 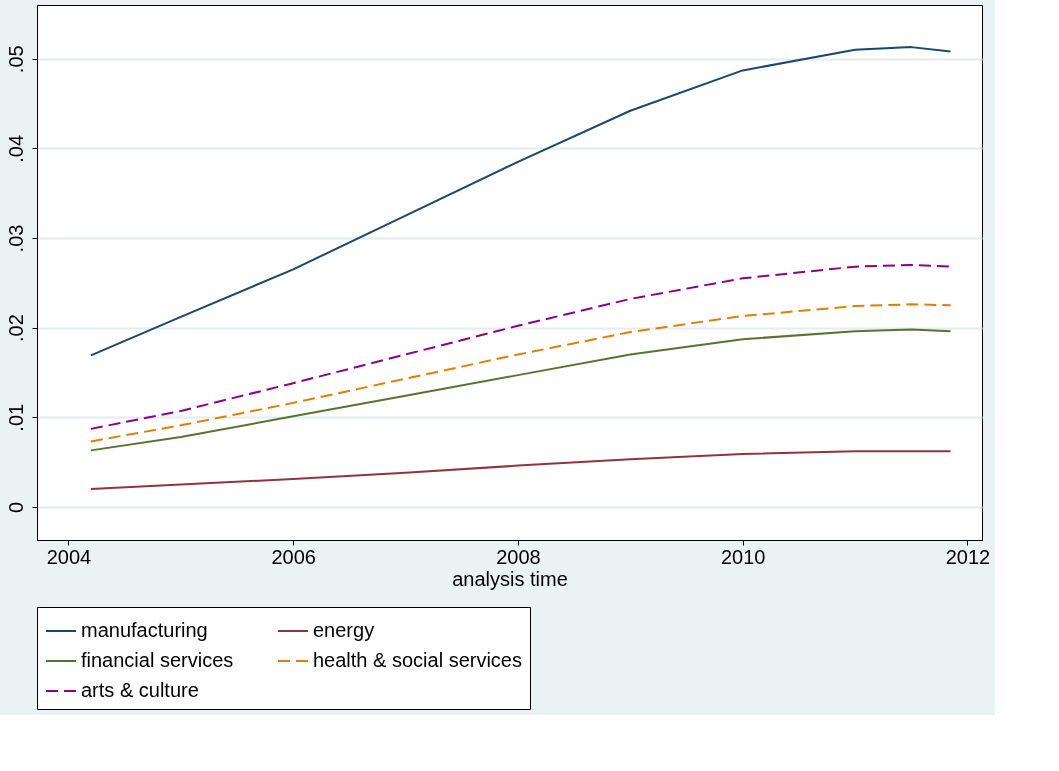 What do you see at coordinates (968, 556) in the screenshot?
I see `x-tick-label: 2012` at bounding box center [968, 556].